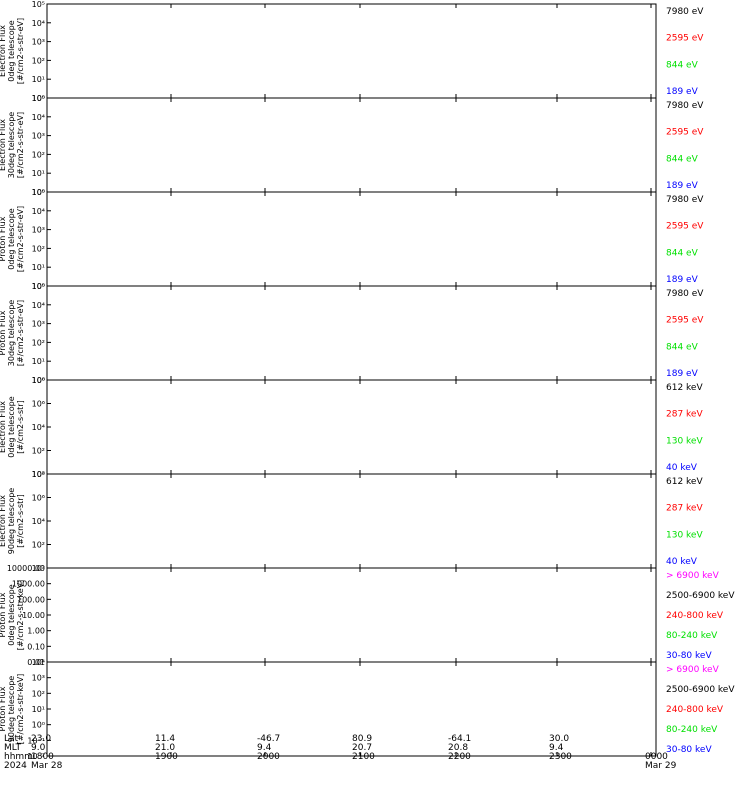 The height and width of the screenshot is (800, 750). I want to click on lat-value: 23.0, so click(41, 739).